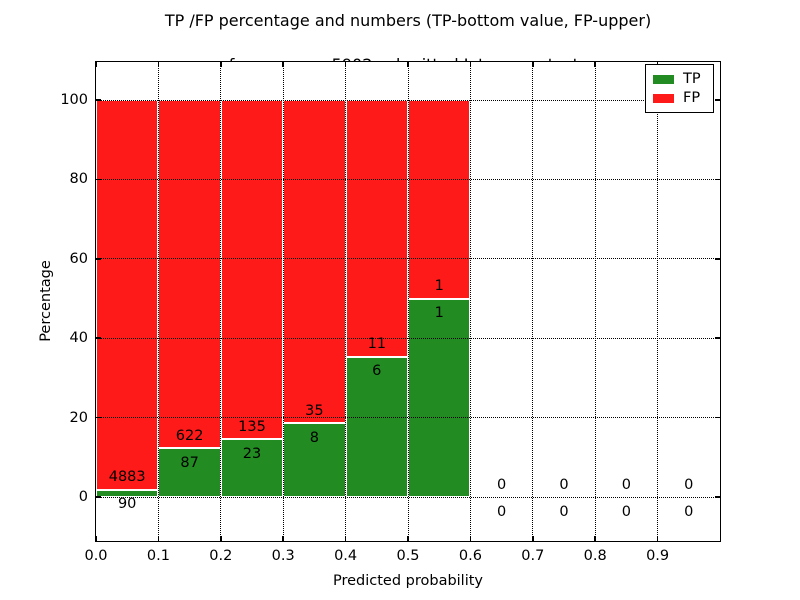 The width and height of the screenshot is (800, 600). What do you see at coordinates (83, 497) in the screenshot?
I see `y-tick-label: 0` at bounding box center [83, 497].